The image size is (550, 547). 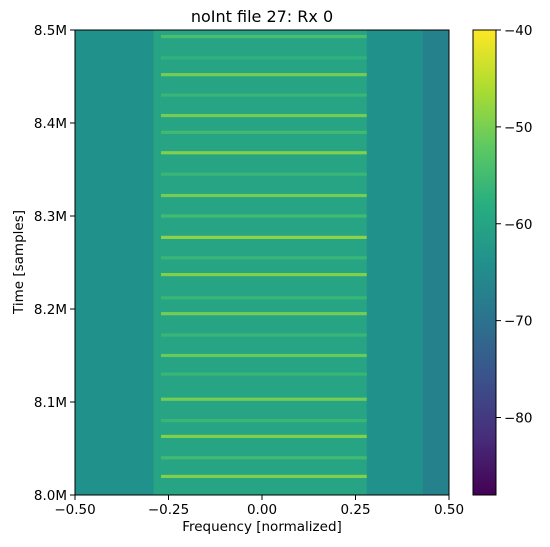 What do you see at coordinates (262, 510) in the screenshot?
I see `x-tick-label: 0.00` at bounding box center [262, 510].